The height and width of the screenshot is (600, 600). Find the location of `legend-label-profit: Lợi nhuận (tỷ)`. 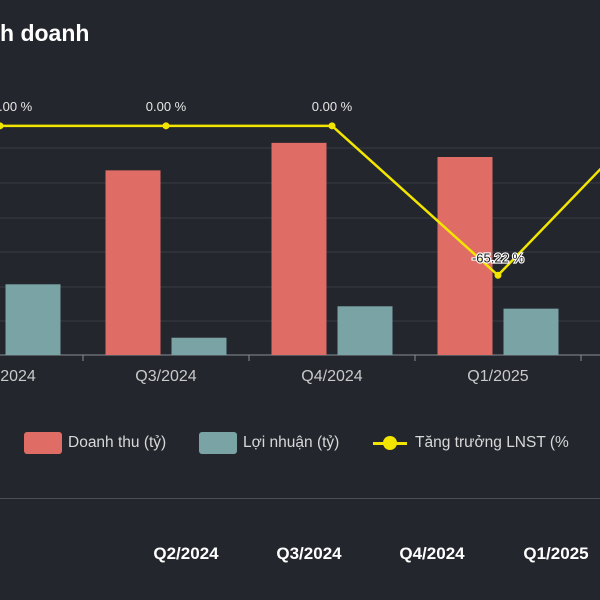

legend-label-profit: Lợi nhuận (tỷ) is located at coordinates (291, 442).